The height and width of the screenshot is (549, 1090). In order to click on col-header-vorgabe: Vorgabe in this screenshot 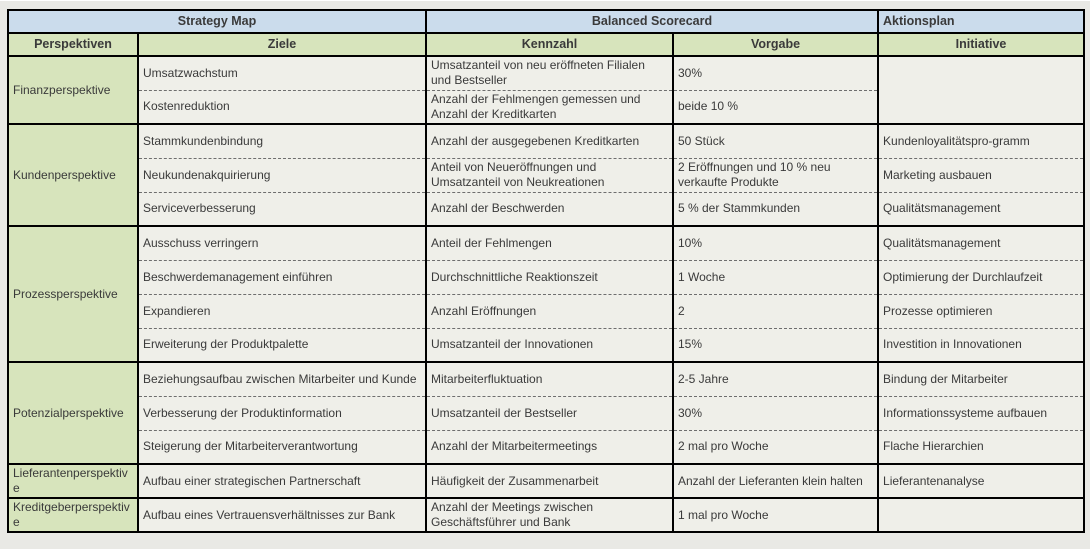, I will do `click(775, 44)`.